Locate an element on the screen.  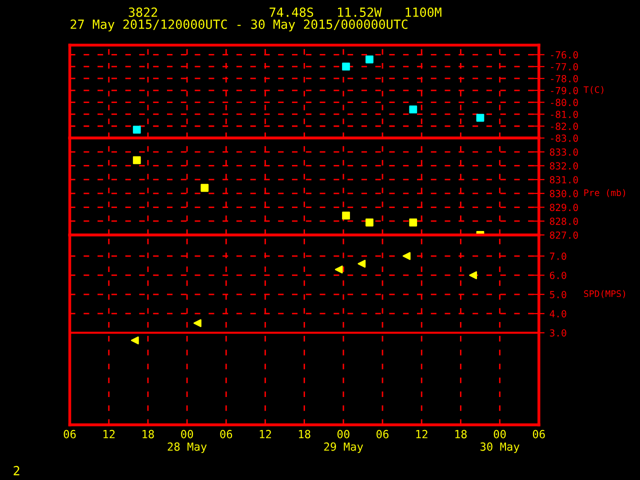
y-tick-label: 3.0 is located at coordinates (558, 333).